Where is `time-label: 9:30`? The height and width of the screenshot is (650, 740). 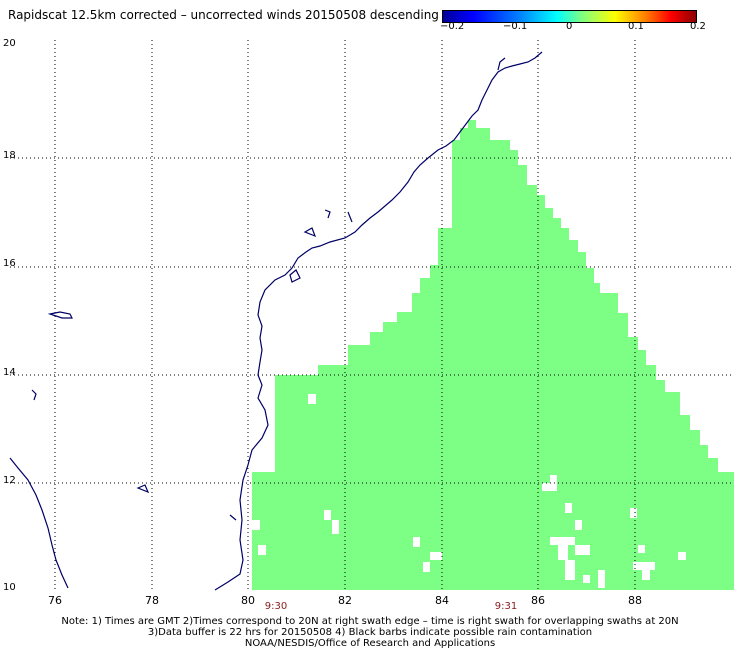 time-label: 9:30 is located at coordinates (276, 606).